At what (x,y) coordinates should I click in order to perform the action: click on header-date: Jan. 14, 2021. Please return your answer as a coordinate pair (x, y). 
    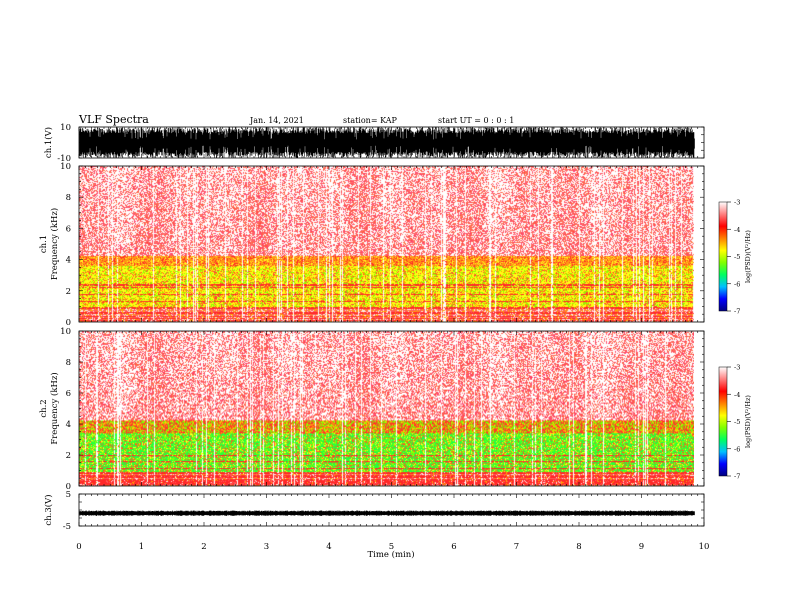
    Looking at the image, I should click on (276, 120).